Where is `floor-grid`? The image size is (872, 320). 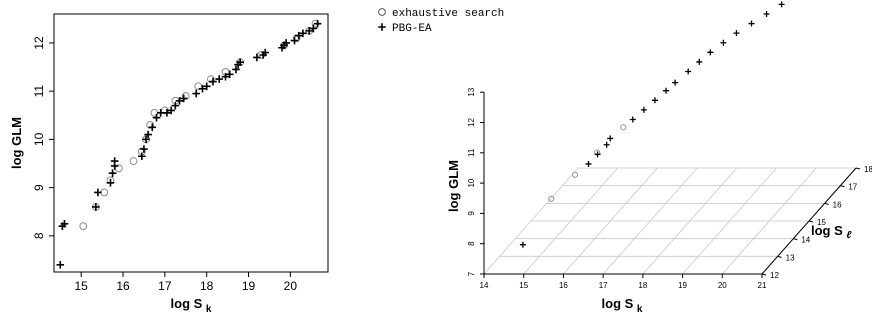 floor-grid is located at coordinates (670, 221).